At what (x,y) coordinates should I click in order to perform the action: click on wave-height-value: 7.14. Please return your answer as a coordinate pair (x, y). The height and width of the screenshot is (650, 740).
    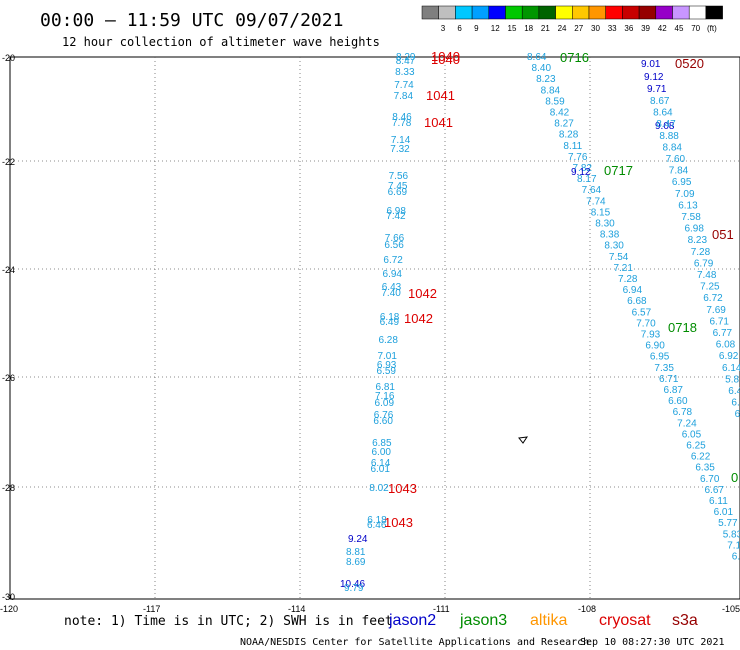
    Looking at the image, I should click on (401, 140).